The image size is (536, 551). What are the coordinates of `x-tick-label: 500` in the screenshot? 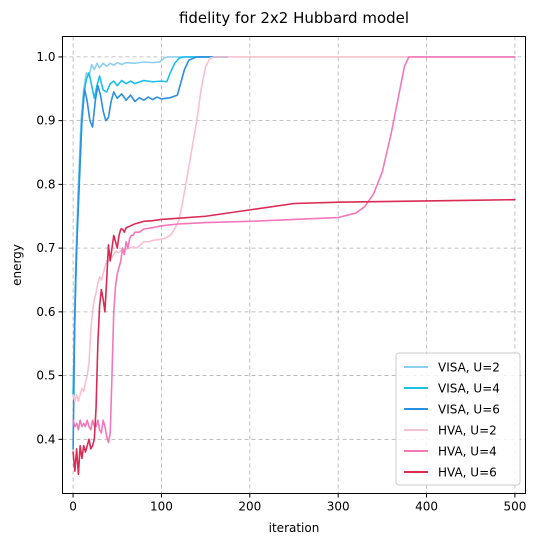 It's located at (514, 507).